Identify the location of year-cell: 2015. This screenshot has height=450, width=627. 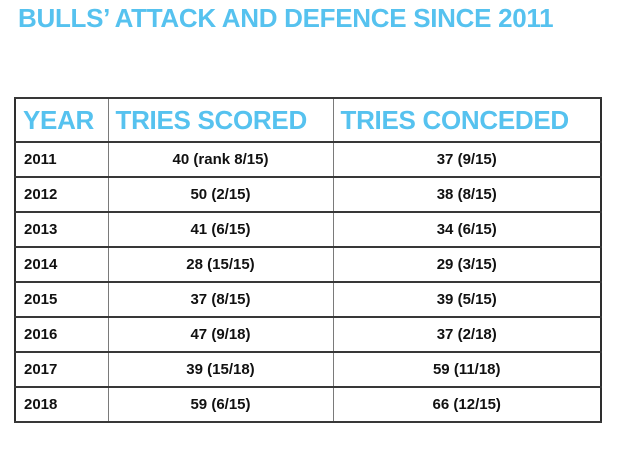
(61, 299).